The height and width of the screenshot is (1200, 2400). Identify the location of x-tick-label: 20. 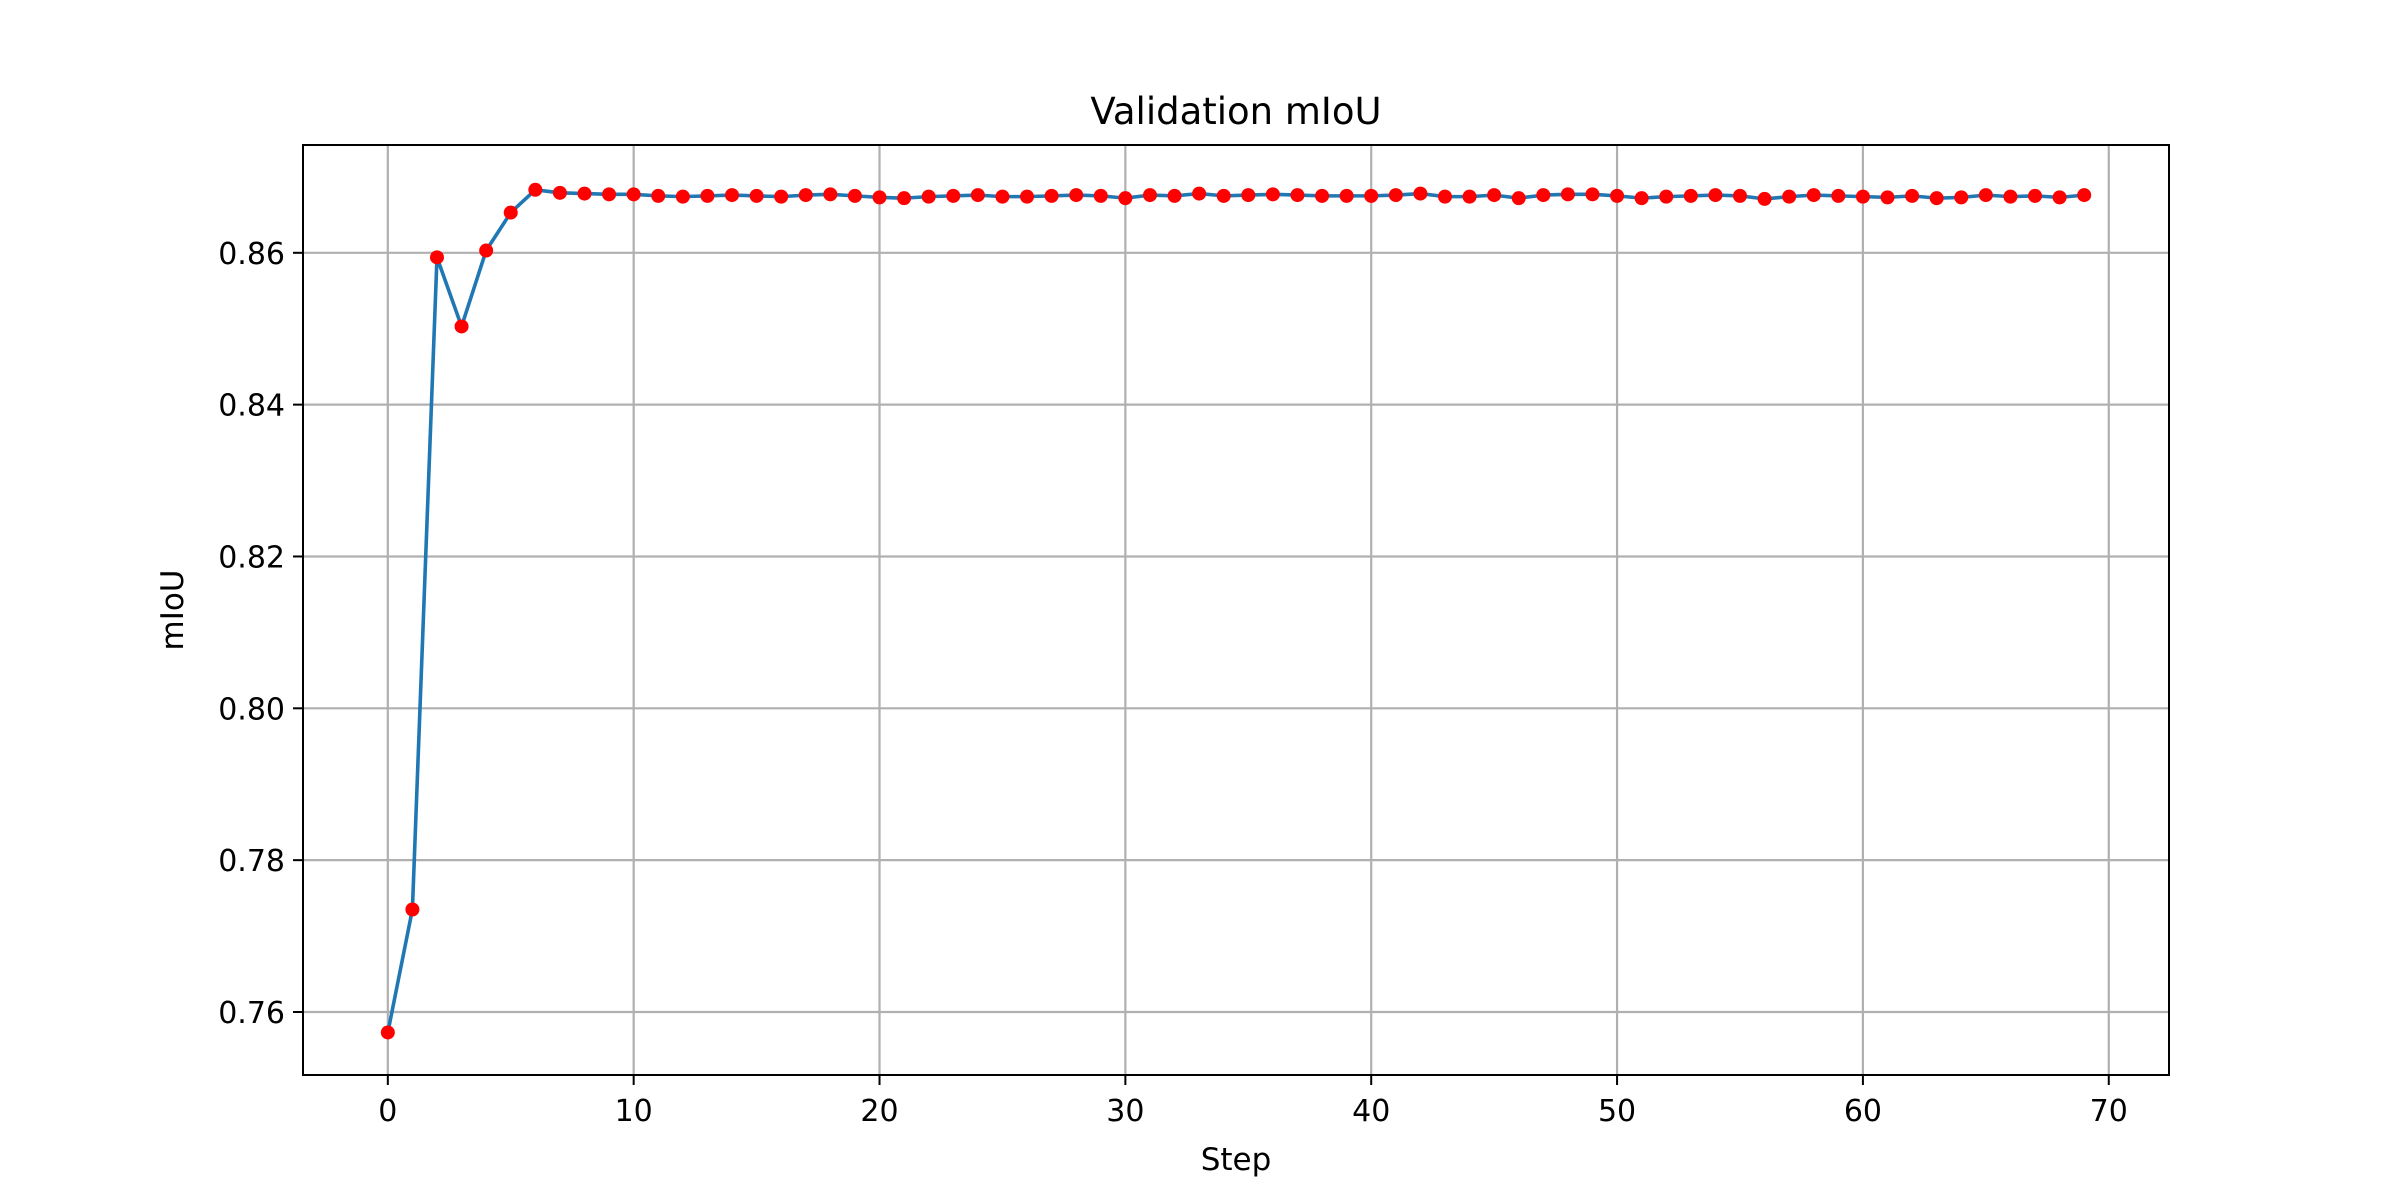
(879, 1111).